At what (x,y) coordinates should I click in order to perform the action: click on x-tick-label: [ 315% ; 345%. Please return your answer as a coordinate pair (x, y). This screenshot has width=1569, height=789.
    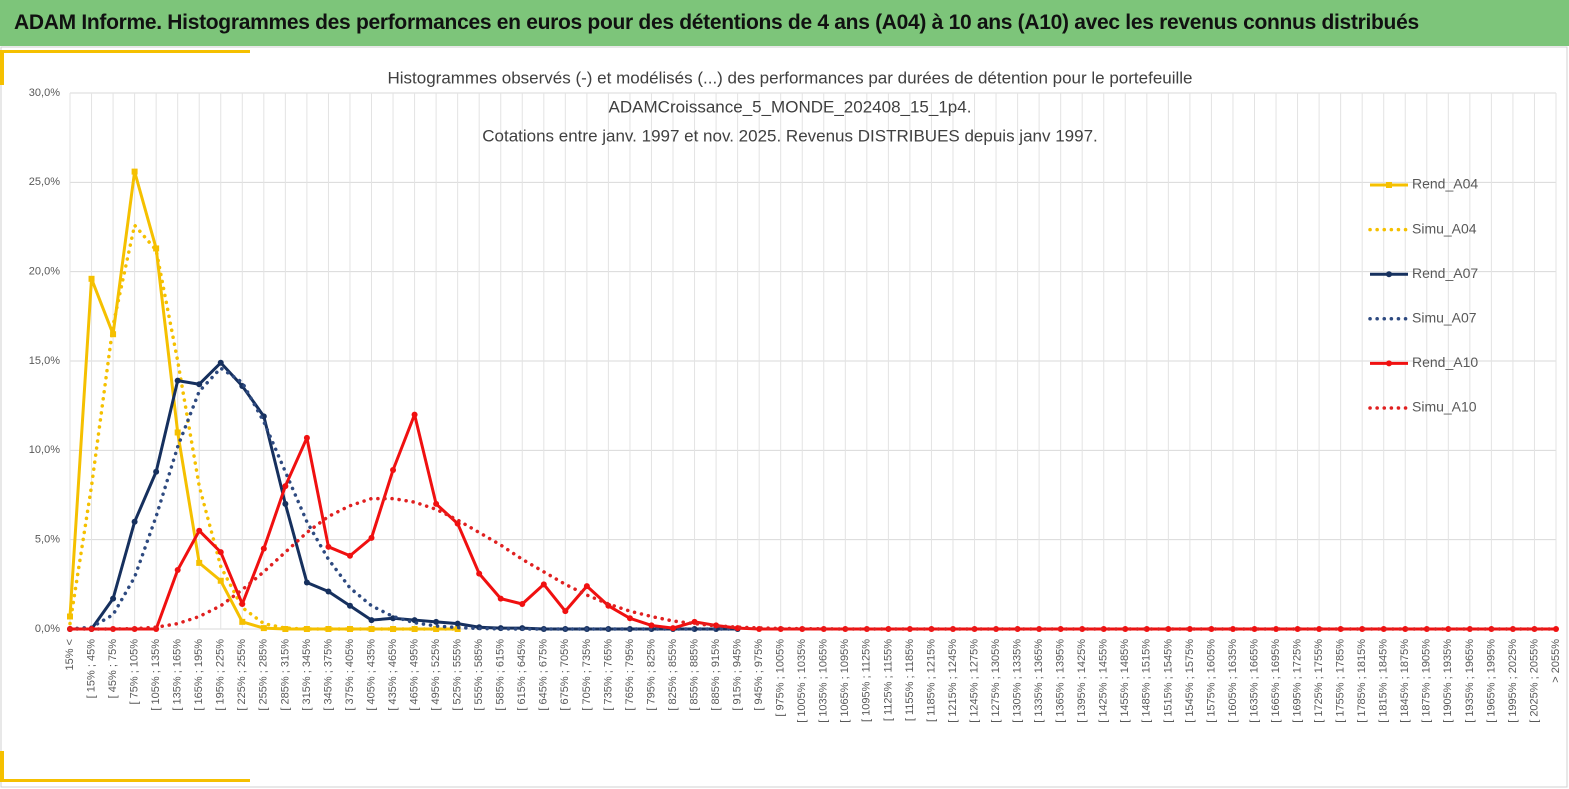
    Looking at the image, I should click on (307, 675).